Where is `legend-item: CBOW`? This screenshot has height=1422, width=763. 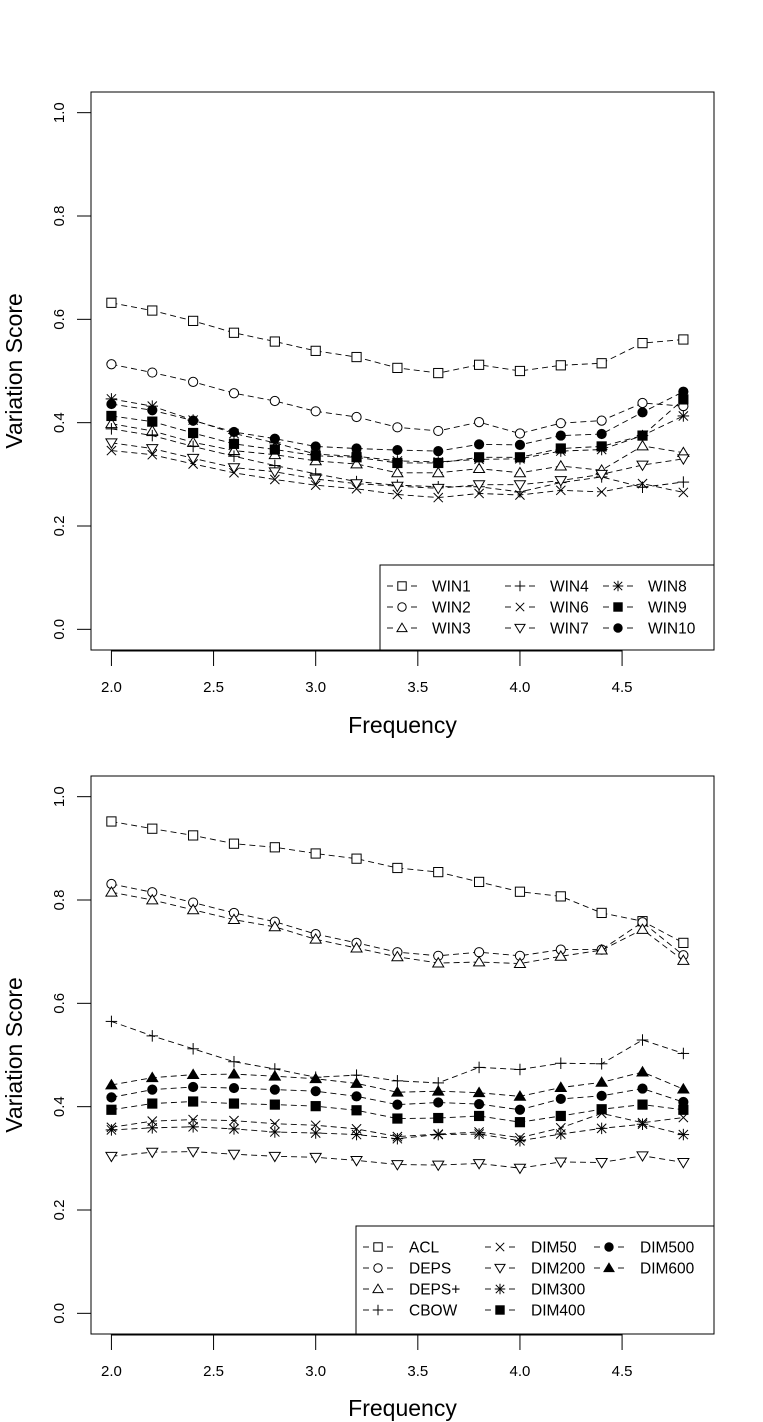 legend-item: CBOW is located at coordinates (410, 1311).